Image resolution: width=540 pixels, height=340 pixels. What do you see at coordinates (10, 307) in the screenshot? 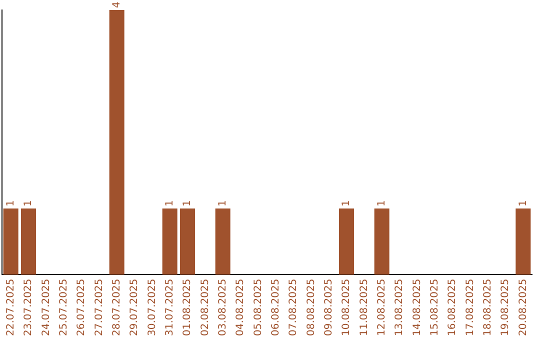
I see `x-tick-label: 22.07.2025` at bounding box center [10, 307].